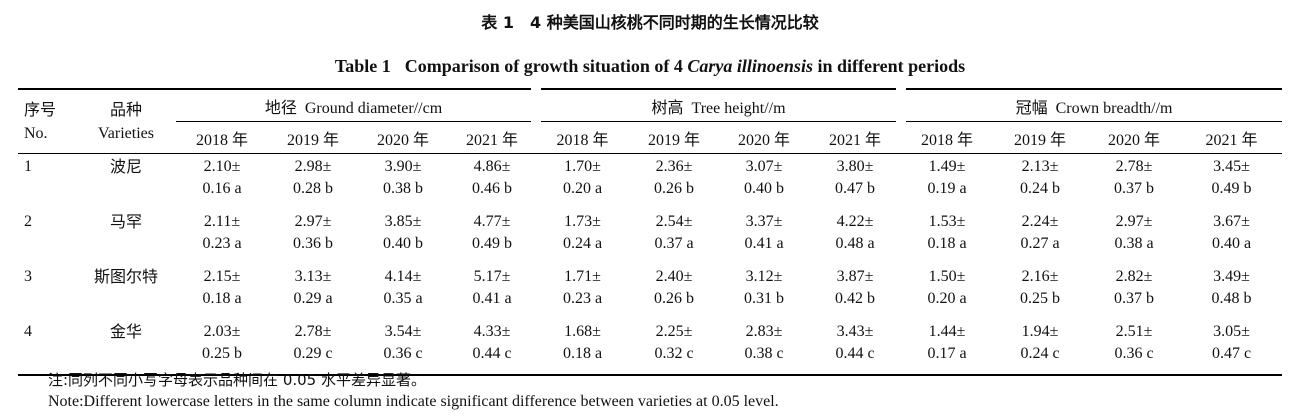  I want to click on header-tree-height: 树高 Tree height//m, so click(716, 105).